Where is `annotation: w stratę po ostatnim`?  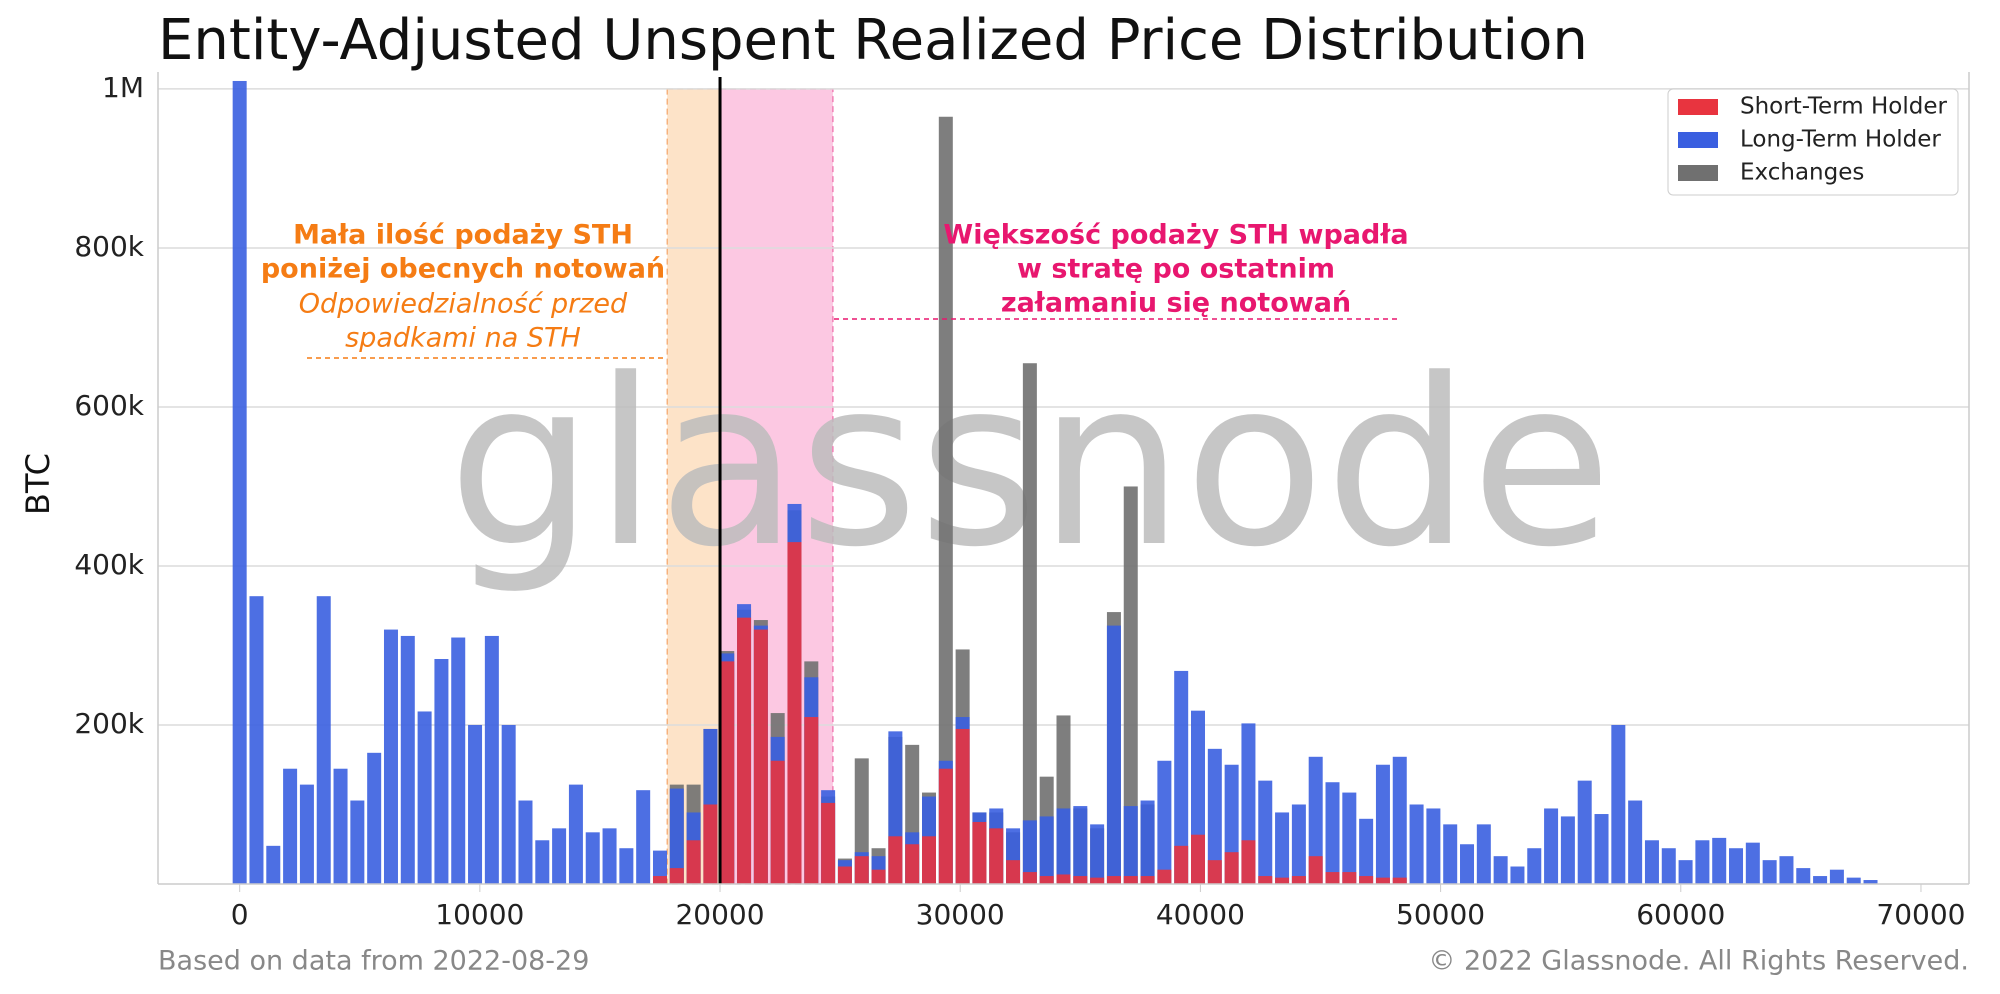 annotation: w stratę po ostatnim is located at coordinates (1176, 269).